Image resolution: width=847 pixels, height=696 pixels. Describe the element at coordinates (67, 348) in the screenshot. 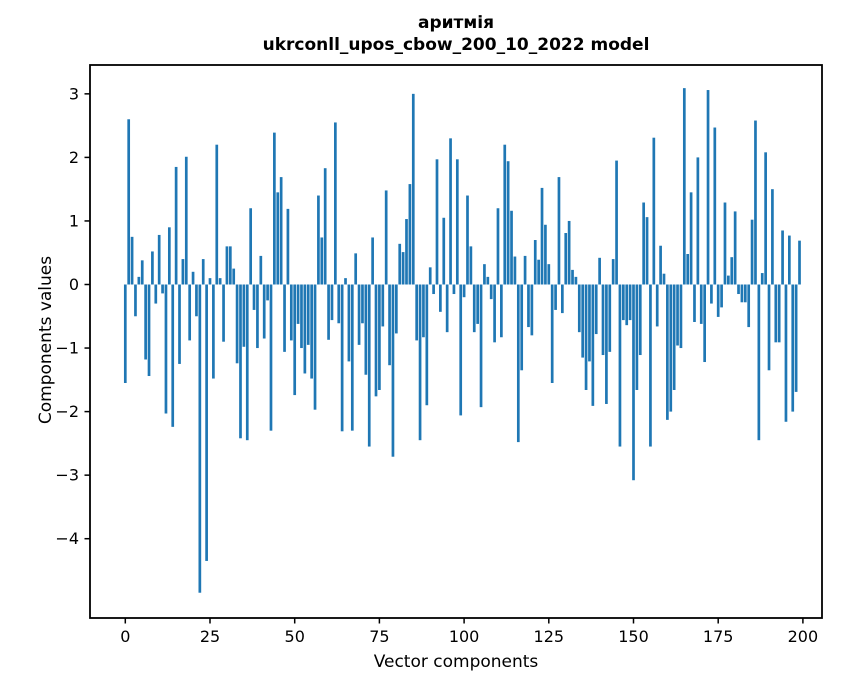

I see `y-tick-label: −1` at that location.